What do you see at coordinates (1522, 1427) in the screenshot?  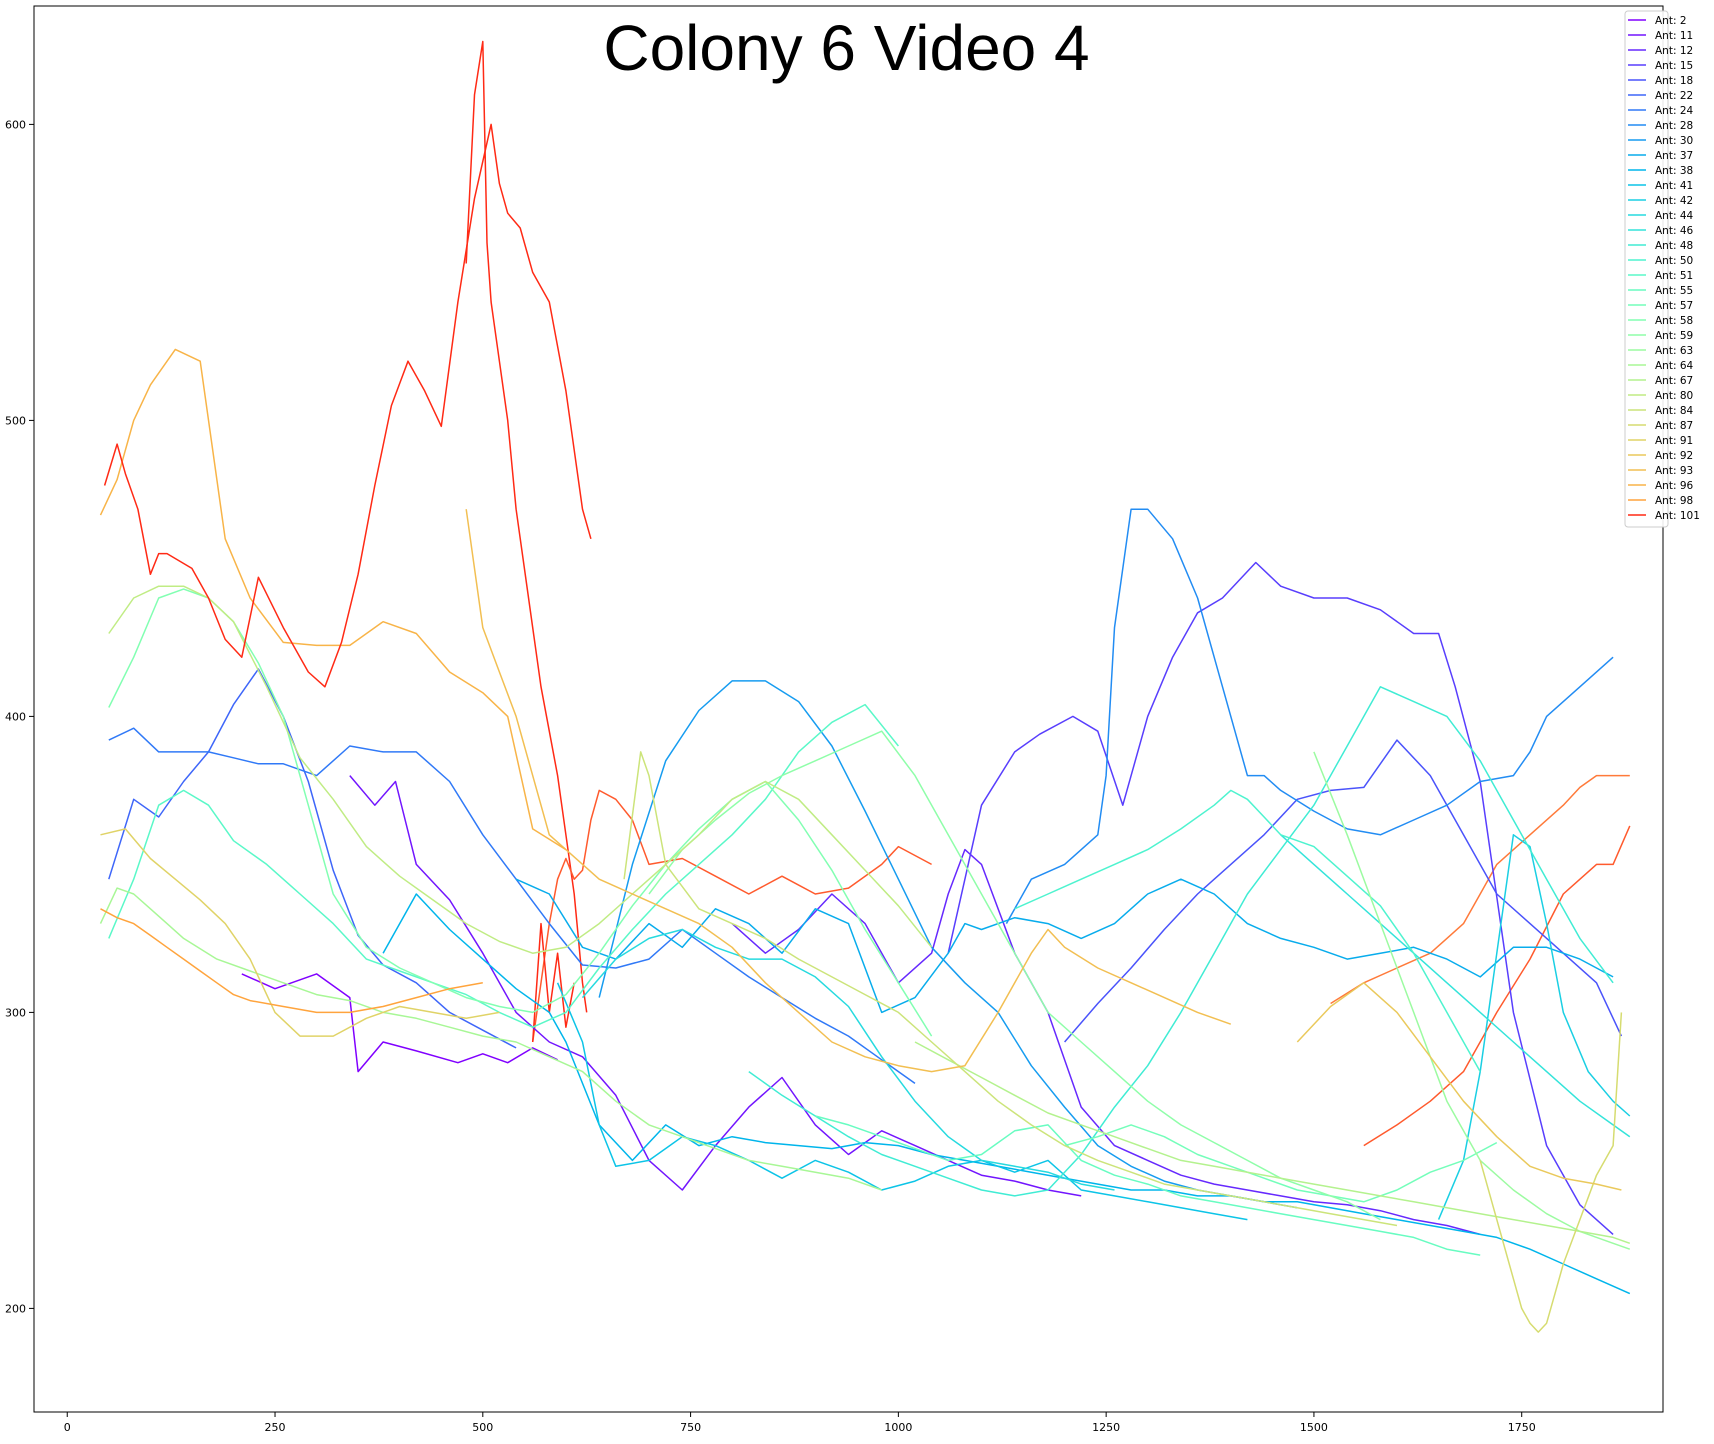 I see `x-tick-label: 1750` at bounding box center [1522, 1427].